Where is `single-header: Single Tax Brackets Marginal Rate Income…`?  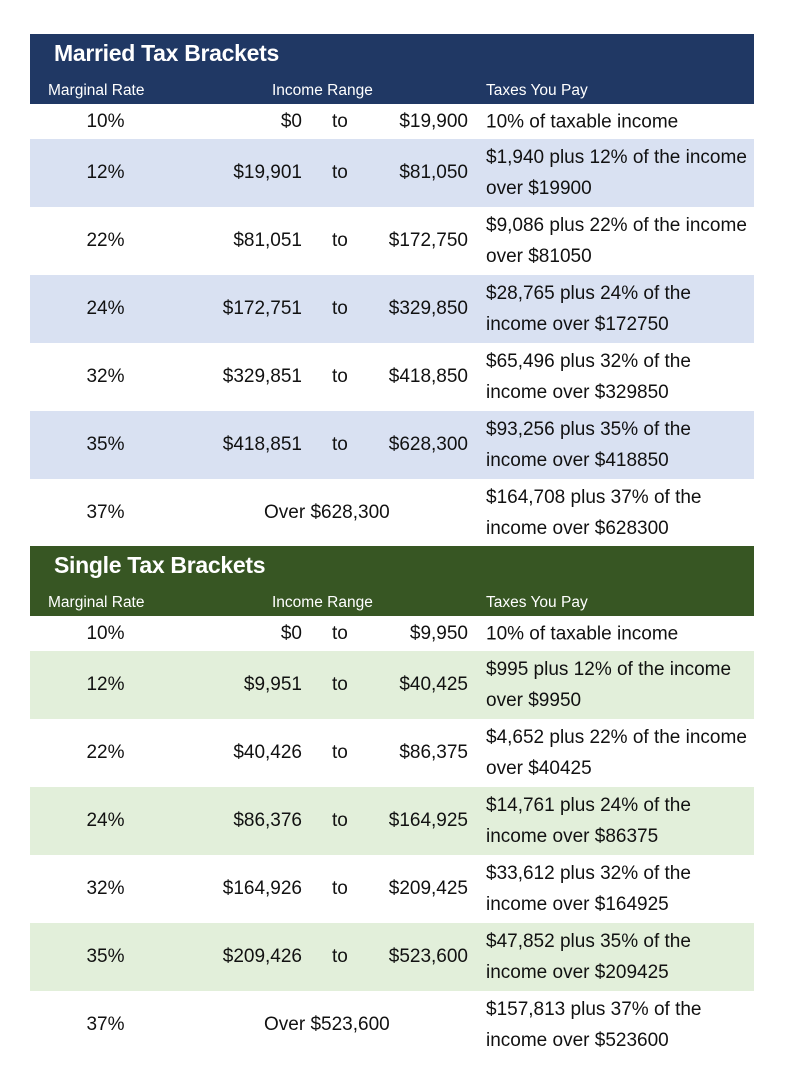
single-header: Single Tax Brackets Marginal Rate Income… is located at coordinates (392, 581).